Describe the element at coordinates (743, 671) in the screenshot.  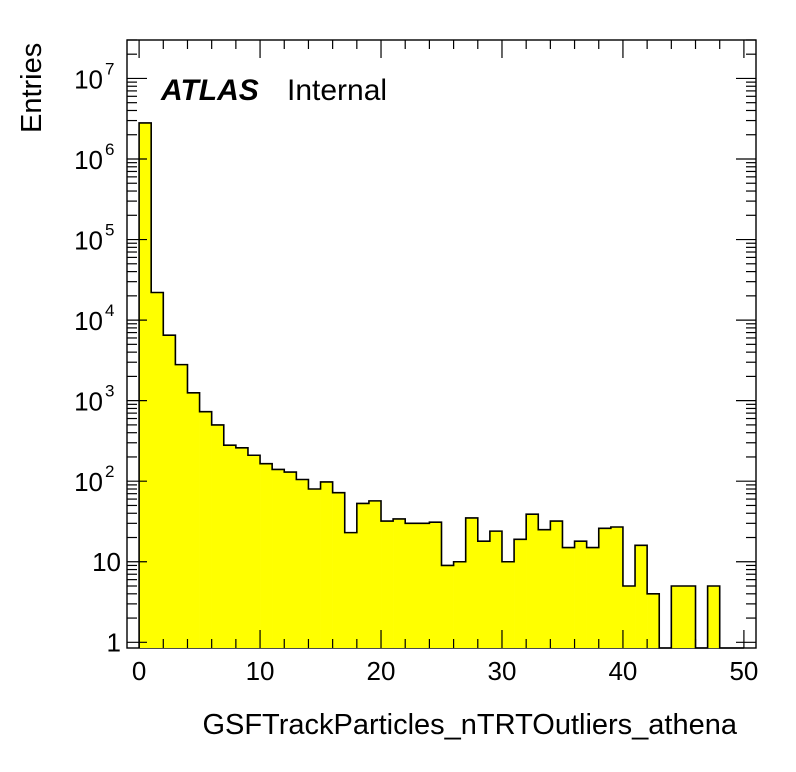
I see `x-tick-label: 50` at that location.